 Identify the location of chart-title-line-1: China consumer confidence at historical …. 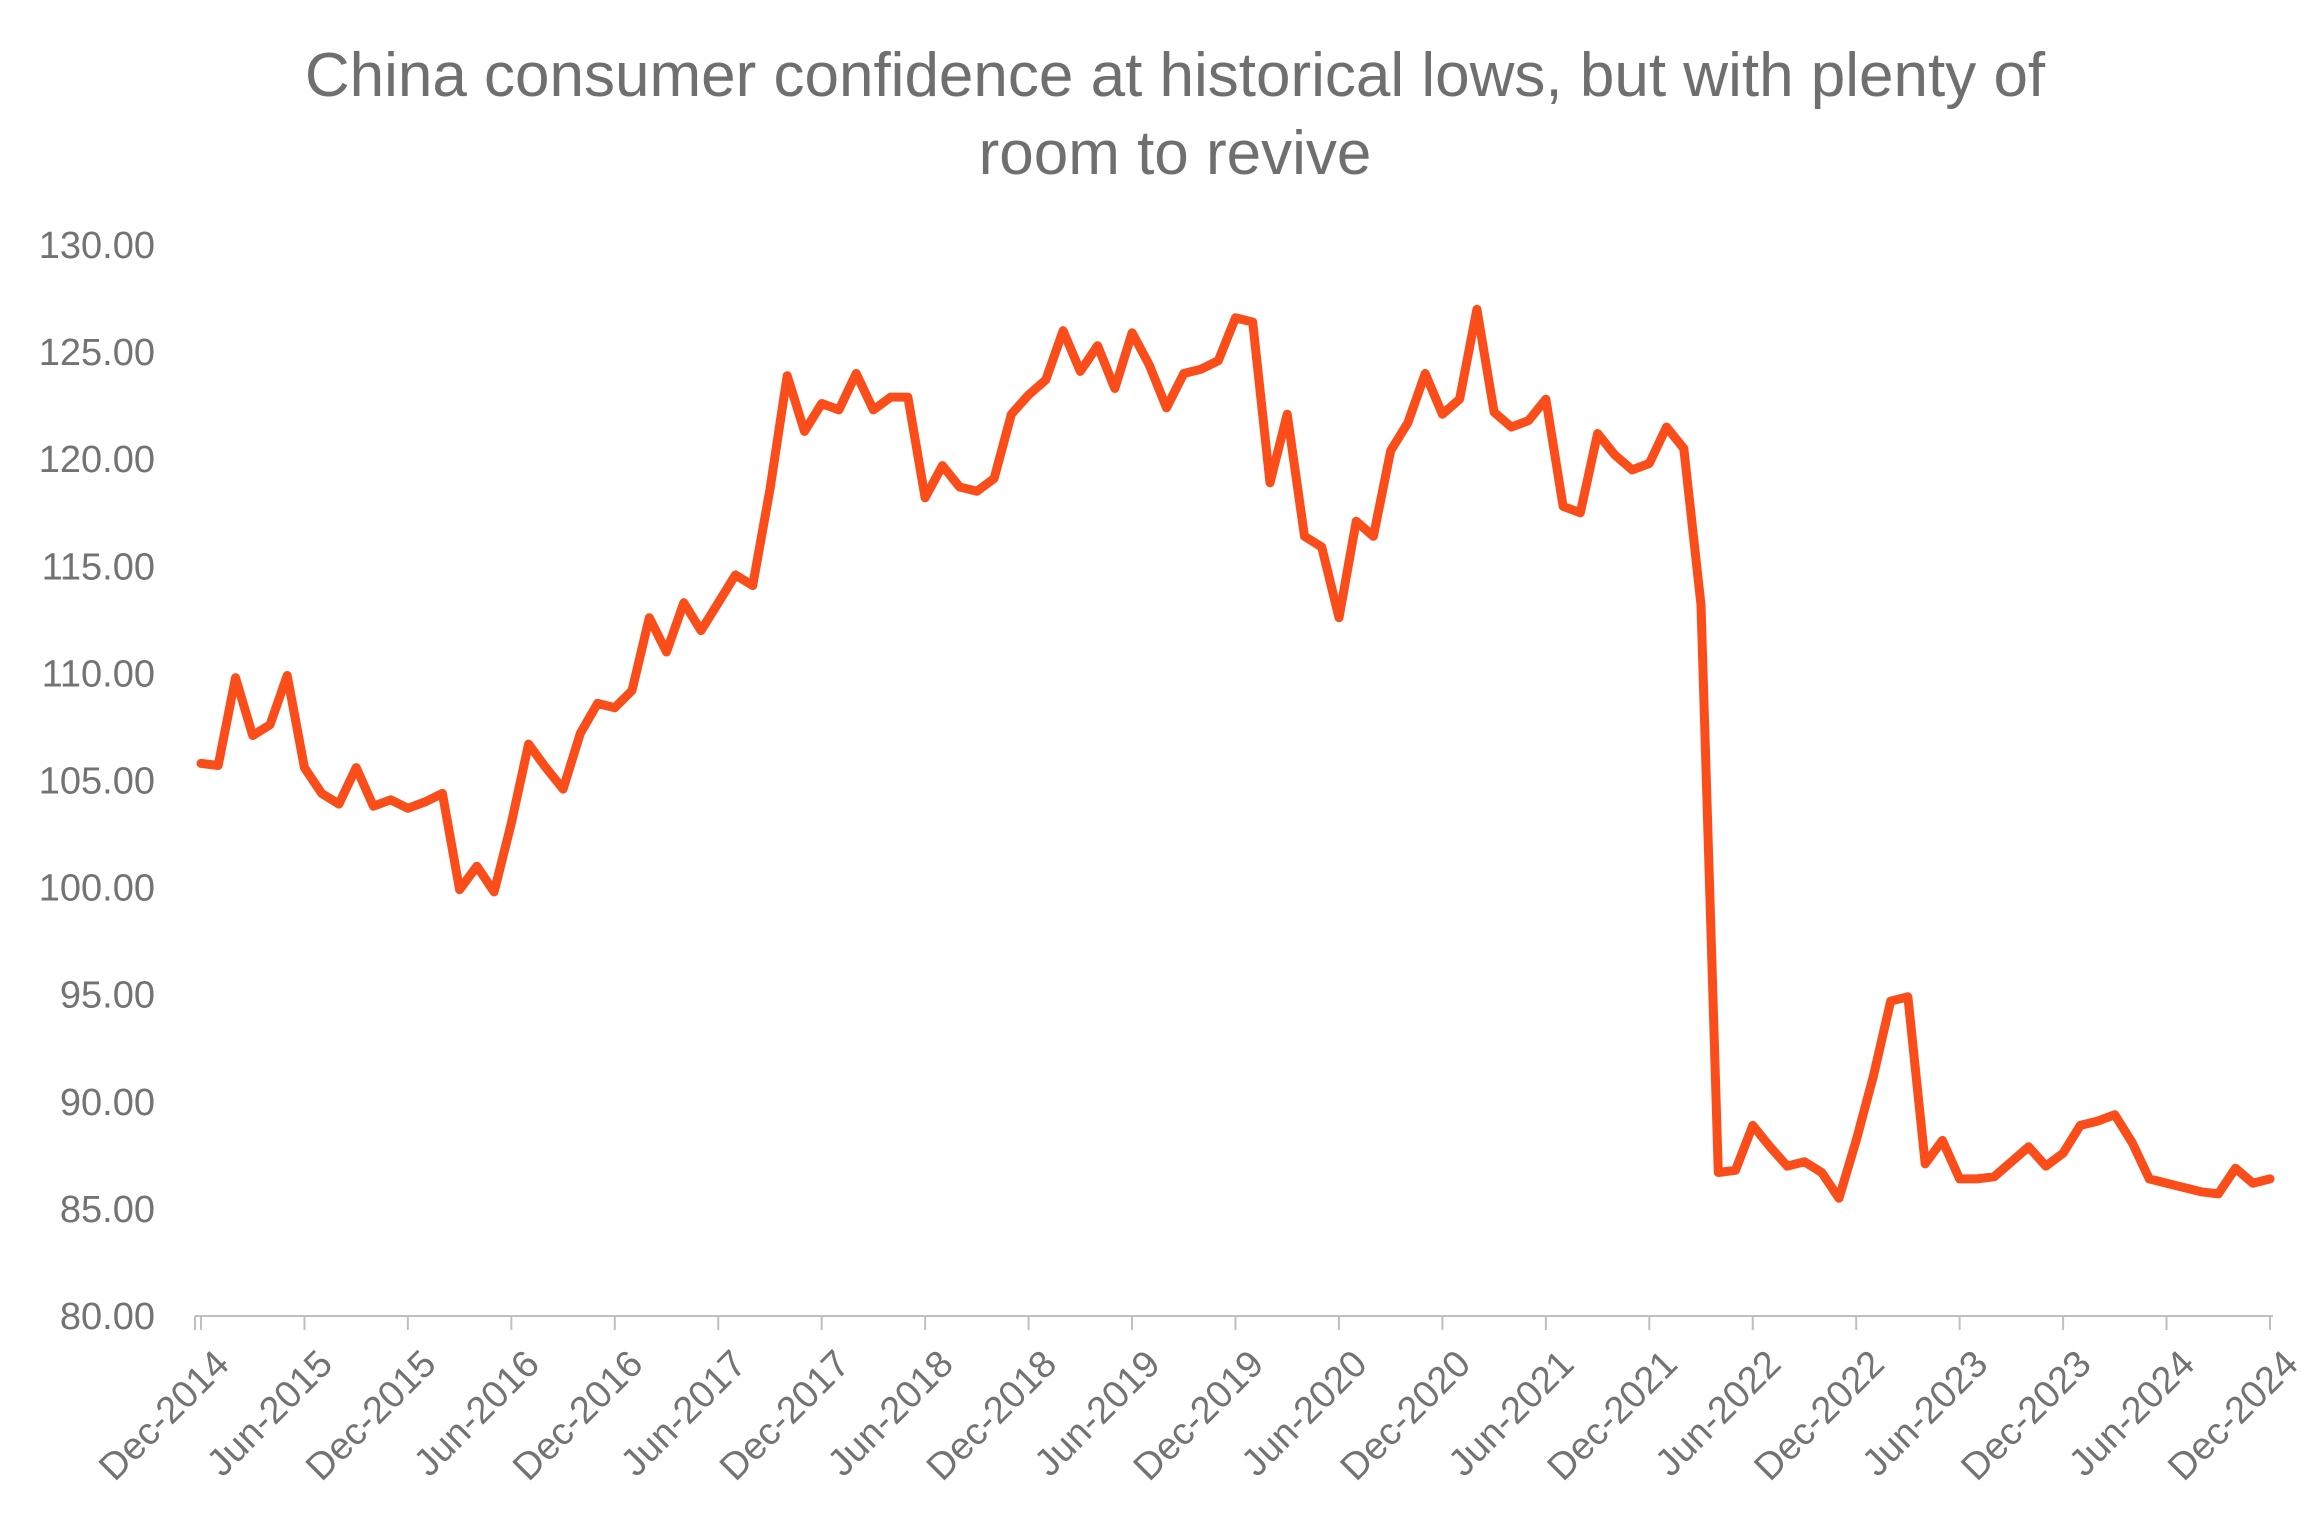
(1175, 75).